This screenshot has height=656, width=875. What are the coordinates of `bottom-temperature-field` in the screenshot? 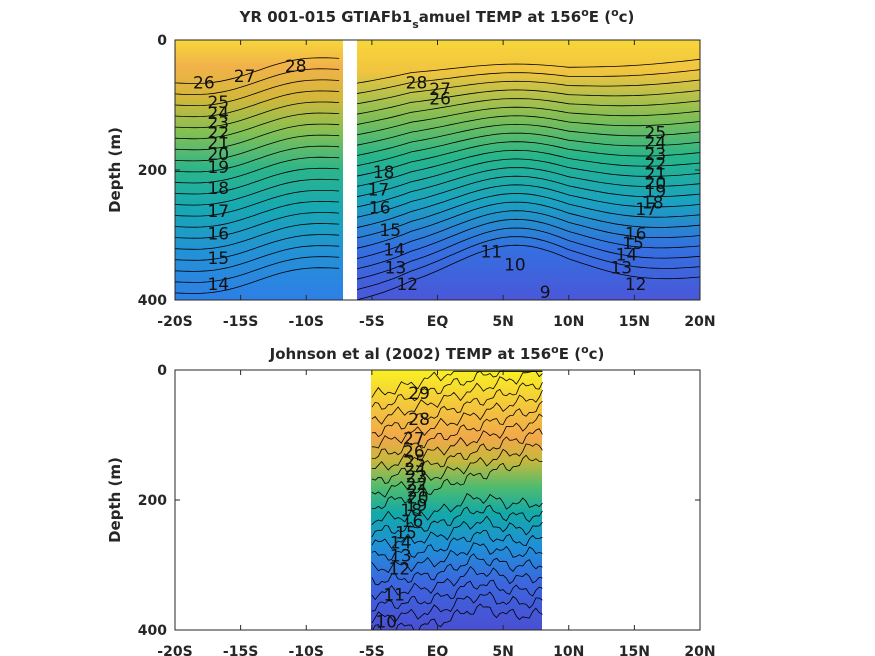 It's located at (457, 500).